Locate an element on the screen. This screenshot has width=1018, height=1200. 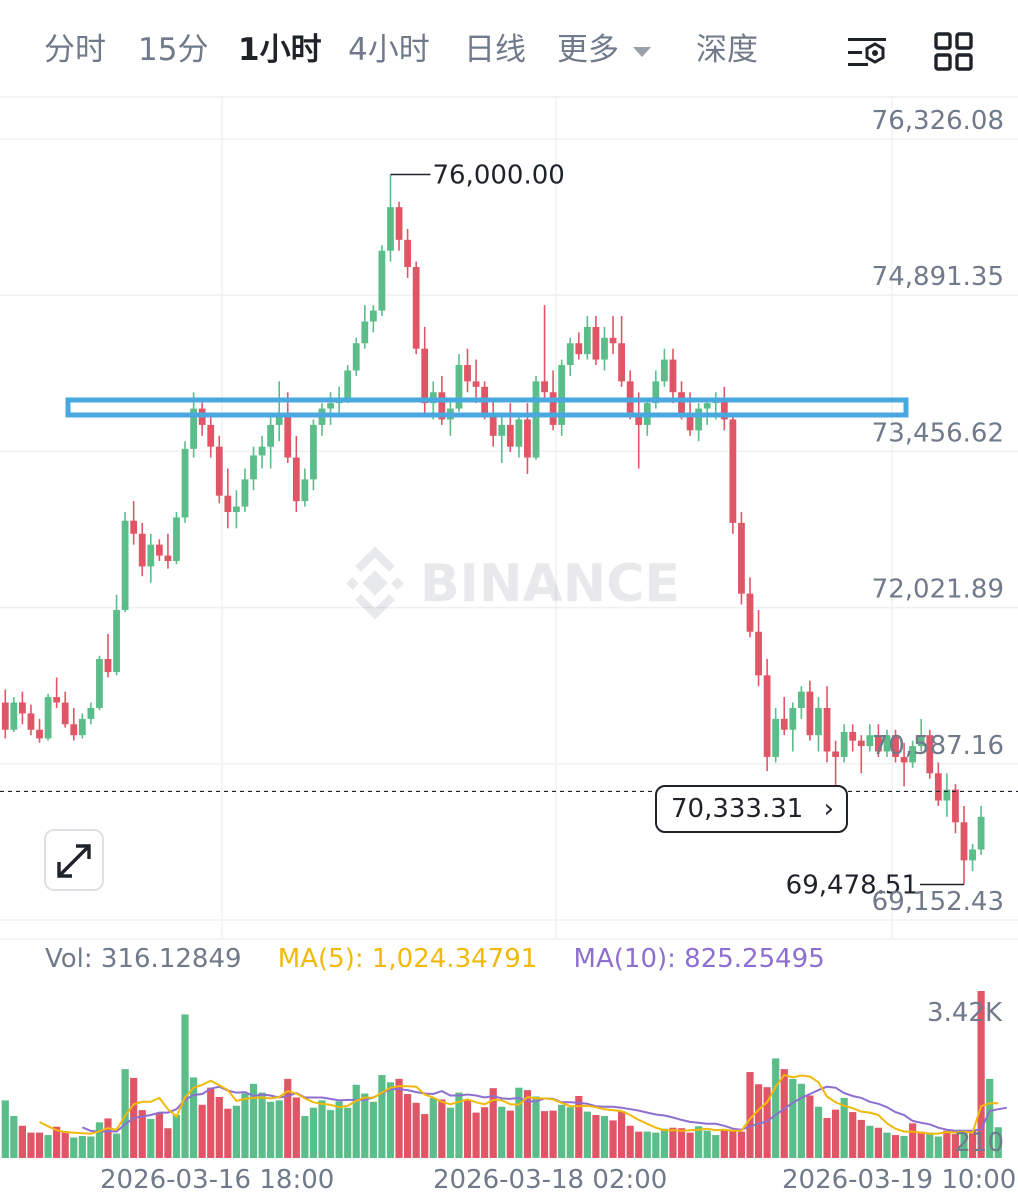
y-tick-label: 76,326.08 is located at coordinates (938, 121).